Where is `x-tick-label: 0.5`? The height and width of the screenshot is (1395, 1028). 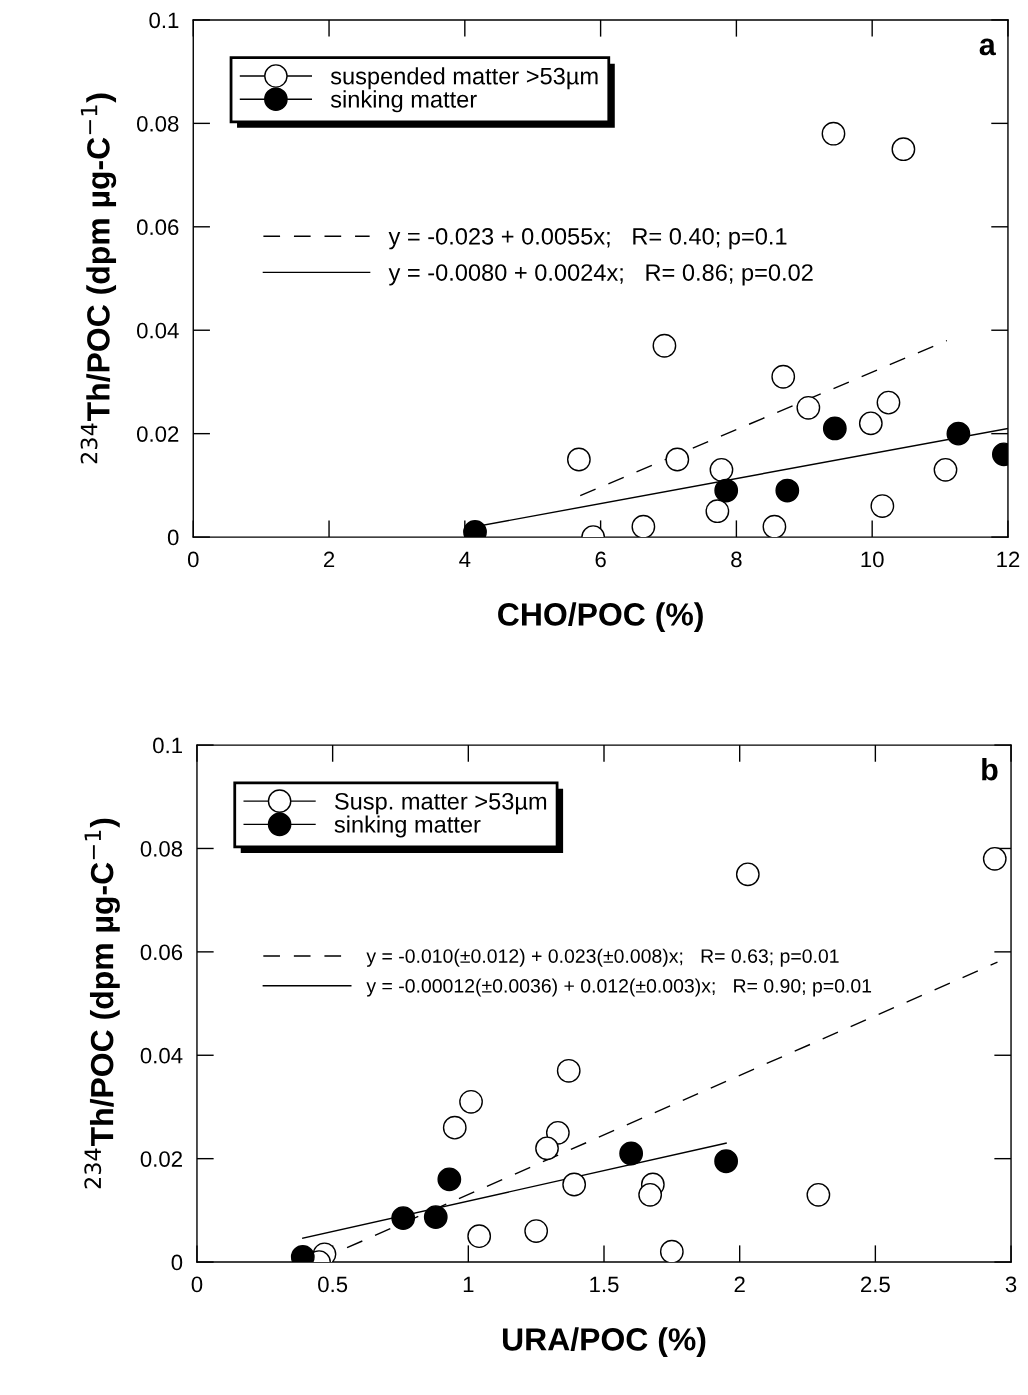 x-tick-label: 0.5 is located at coordinates (333, 1284).